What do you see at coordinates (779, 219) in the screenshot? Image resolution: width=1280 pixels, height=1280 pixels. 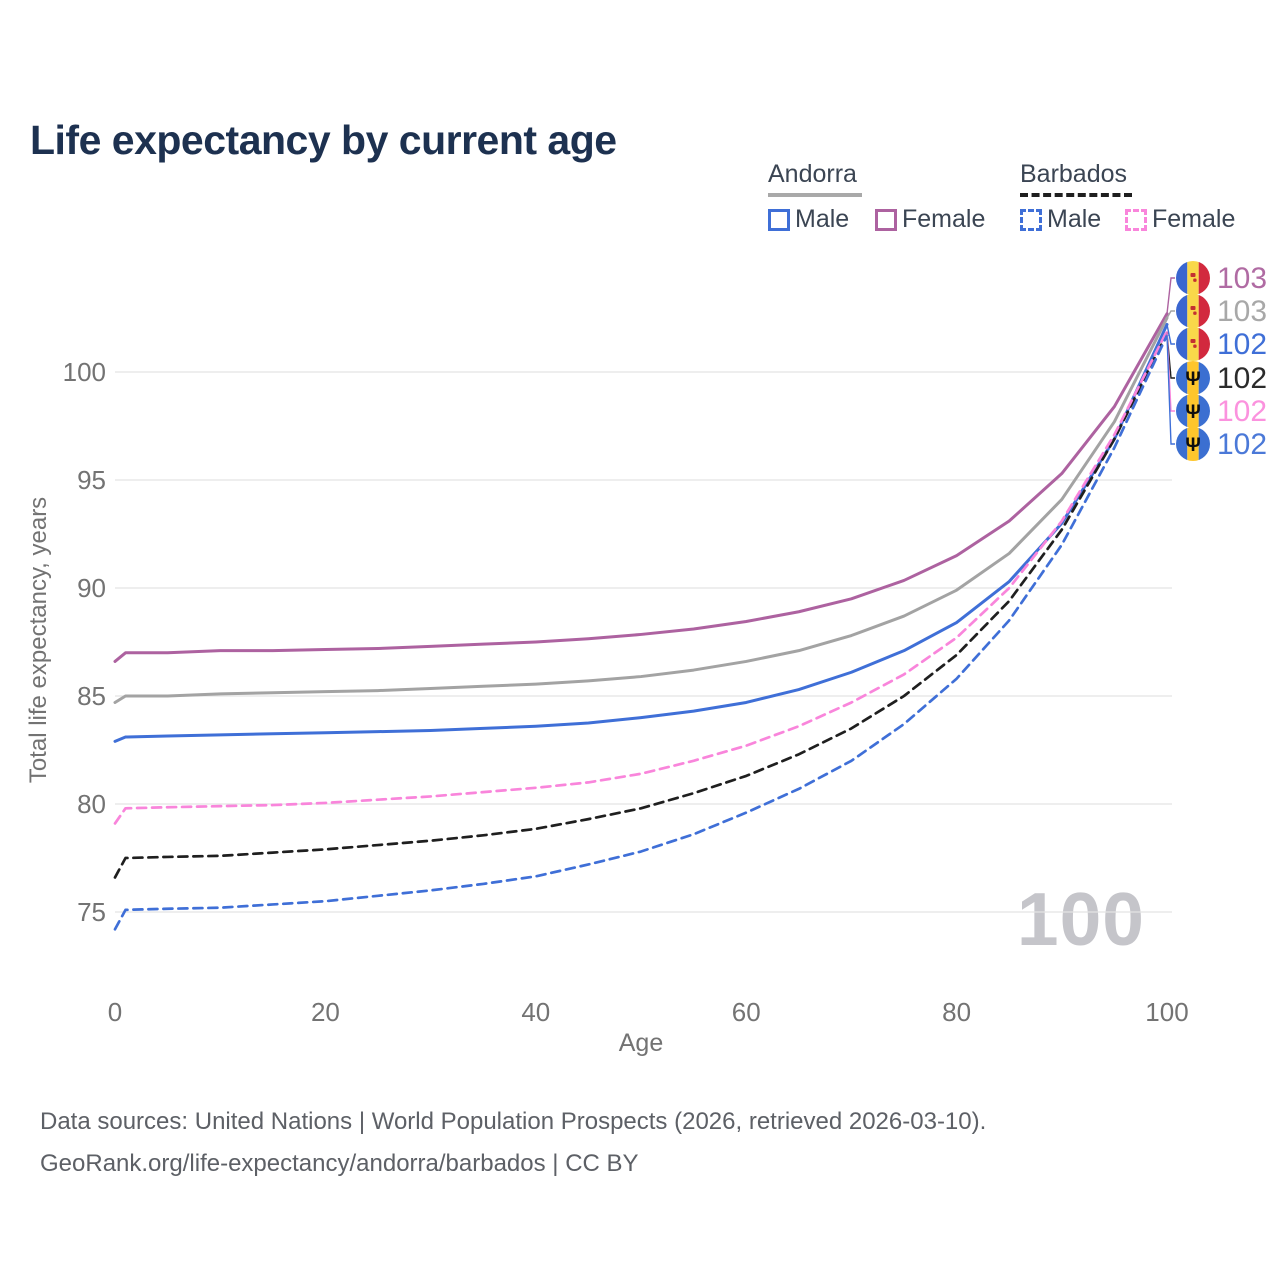 I see `male-solid-swatch-icon` at bounding box center [779, 219].